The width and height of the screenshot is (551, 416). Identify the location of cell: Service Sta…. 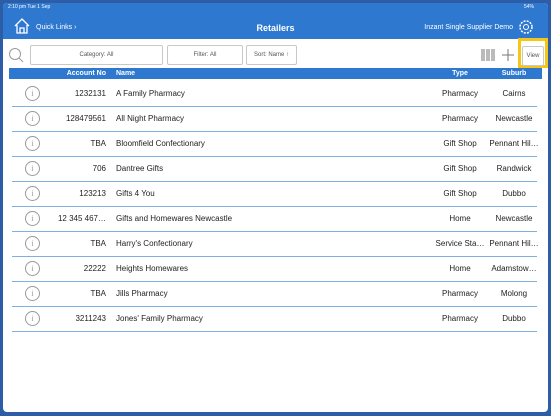
(460, 243).